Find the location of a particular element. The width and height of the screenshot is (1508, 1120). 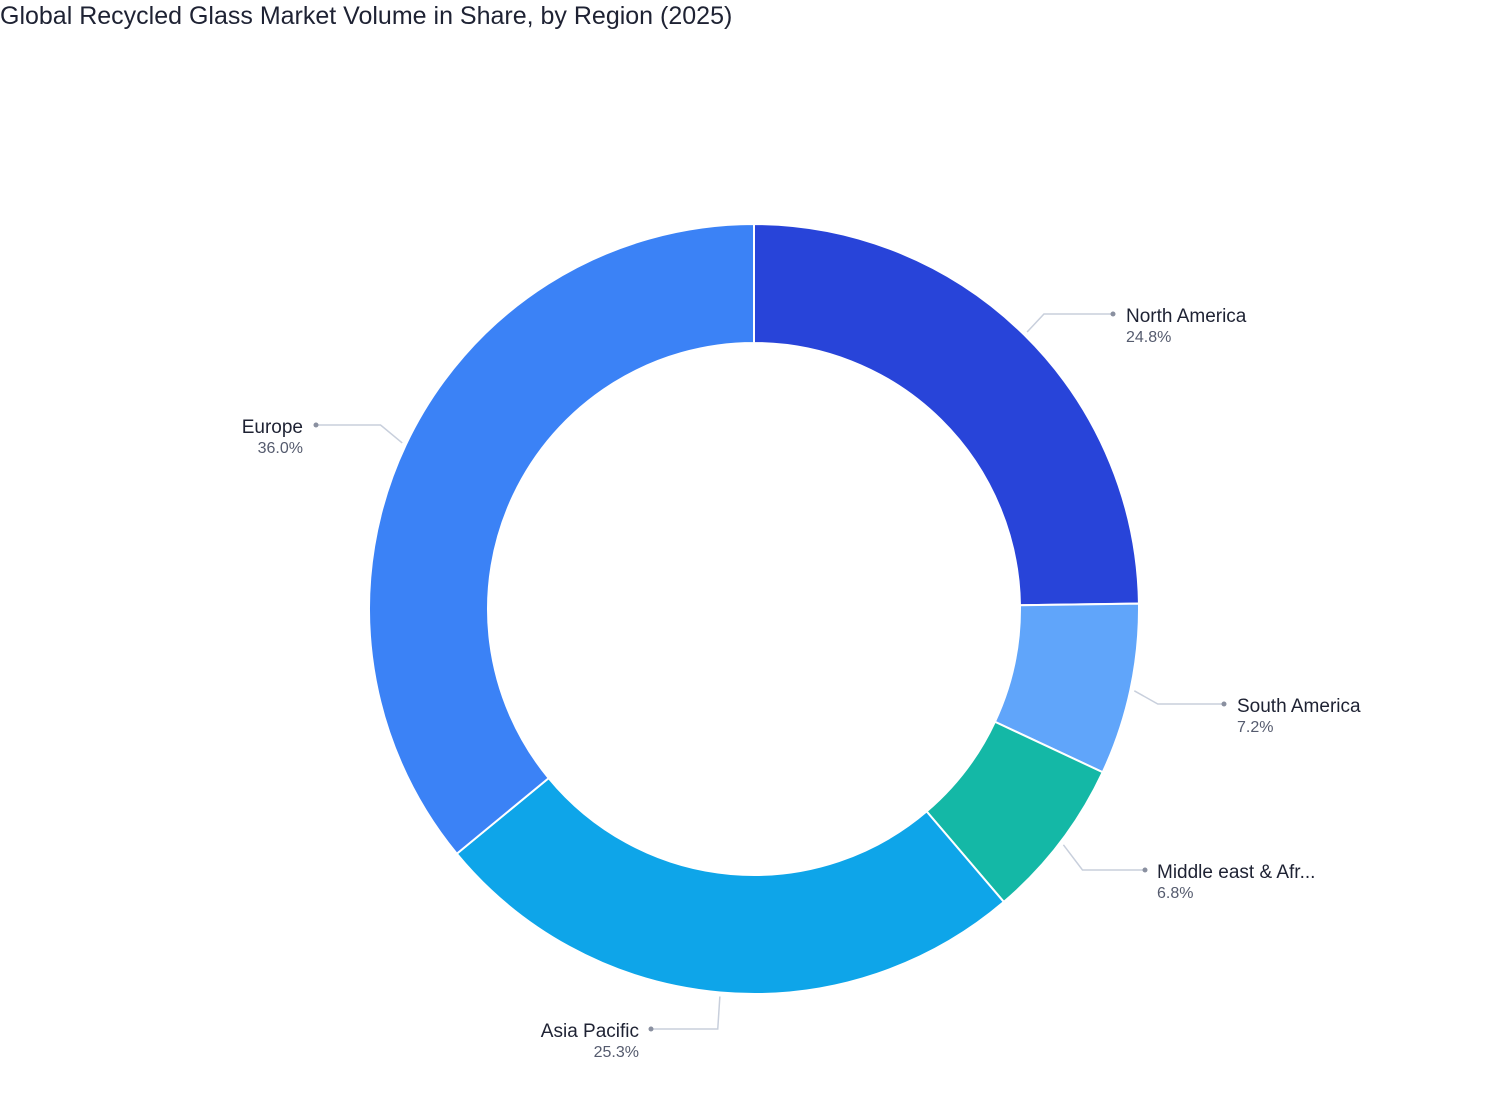

slice-north-america is located at coordinates (946, 414).